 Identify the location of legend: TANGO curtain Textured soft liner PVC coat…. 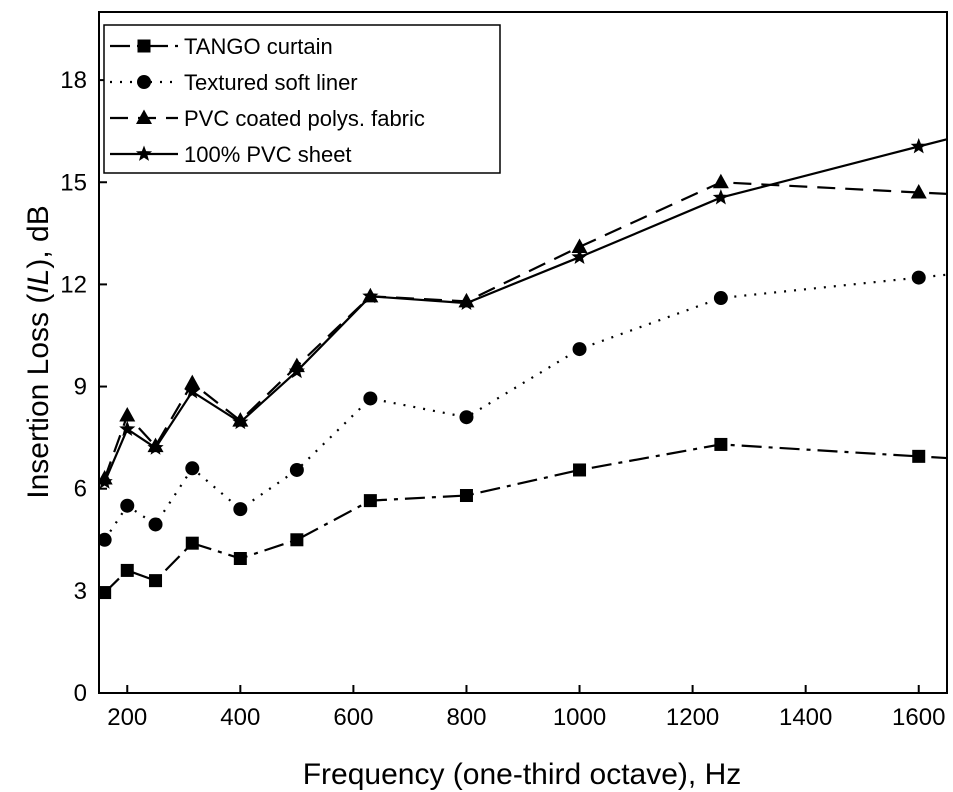
(302, 99).